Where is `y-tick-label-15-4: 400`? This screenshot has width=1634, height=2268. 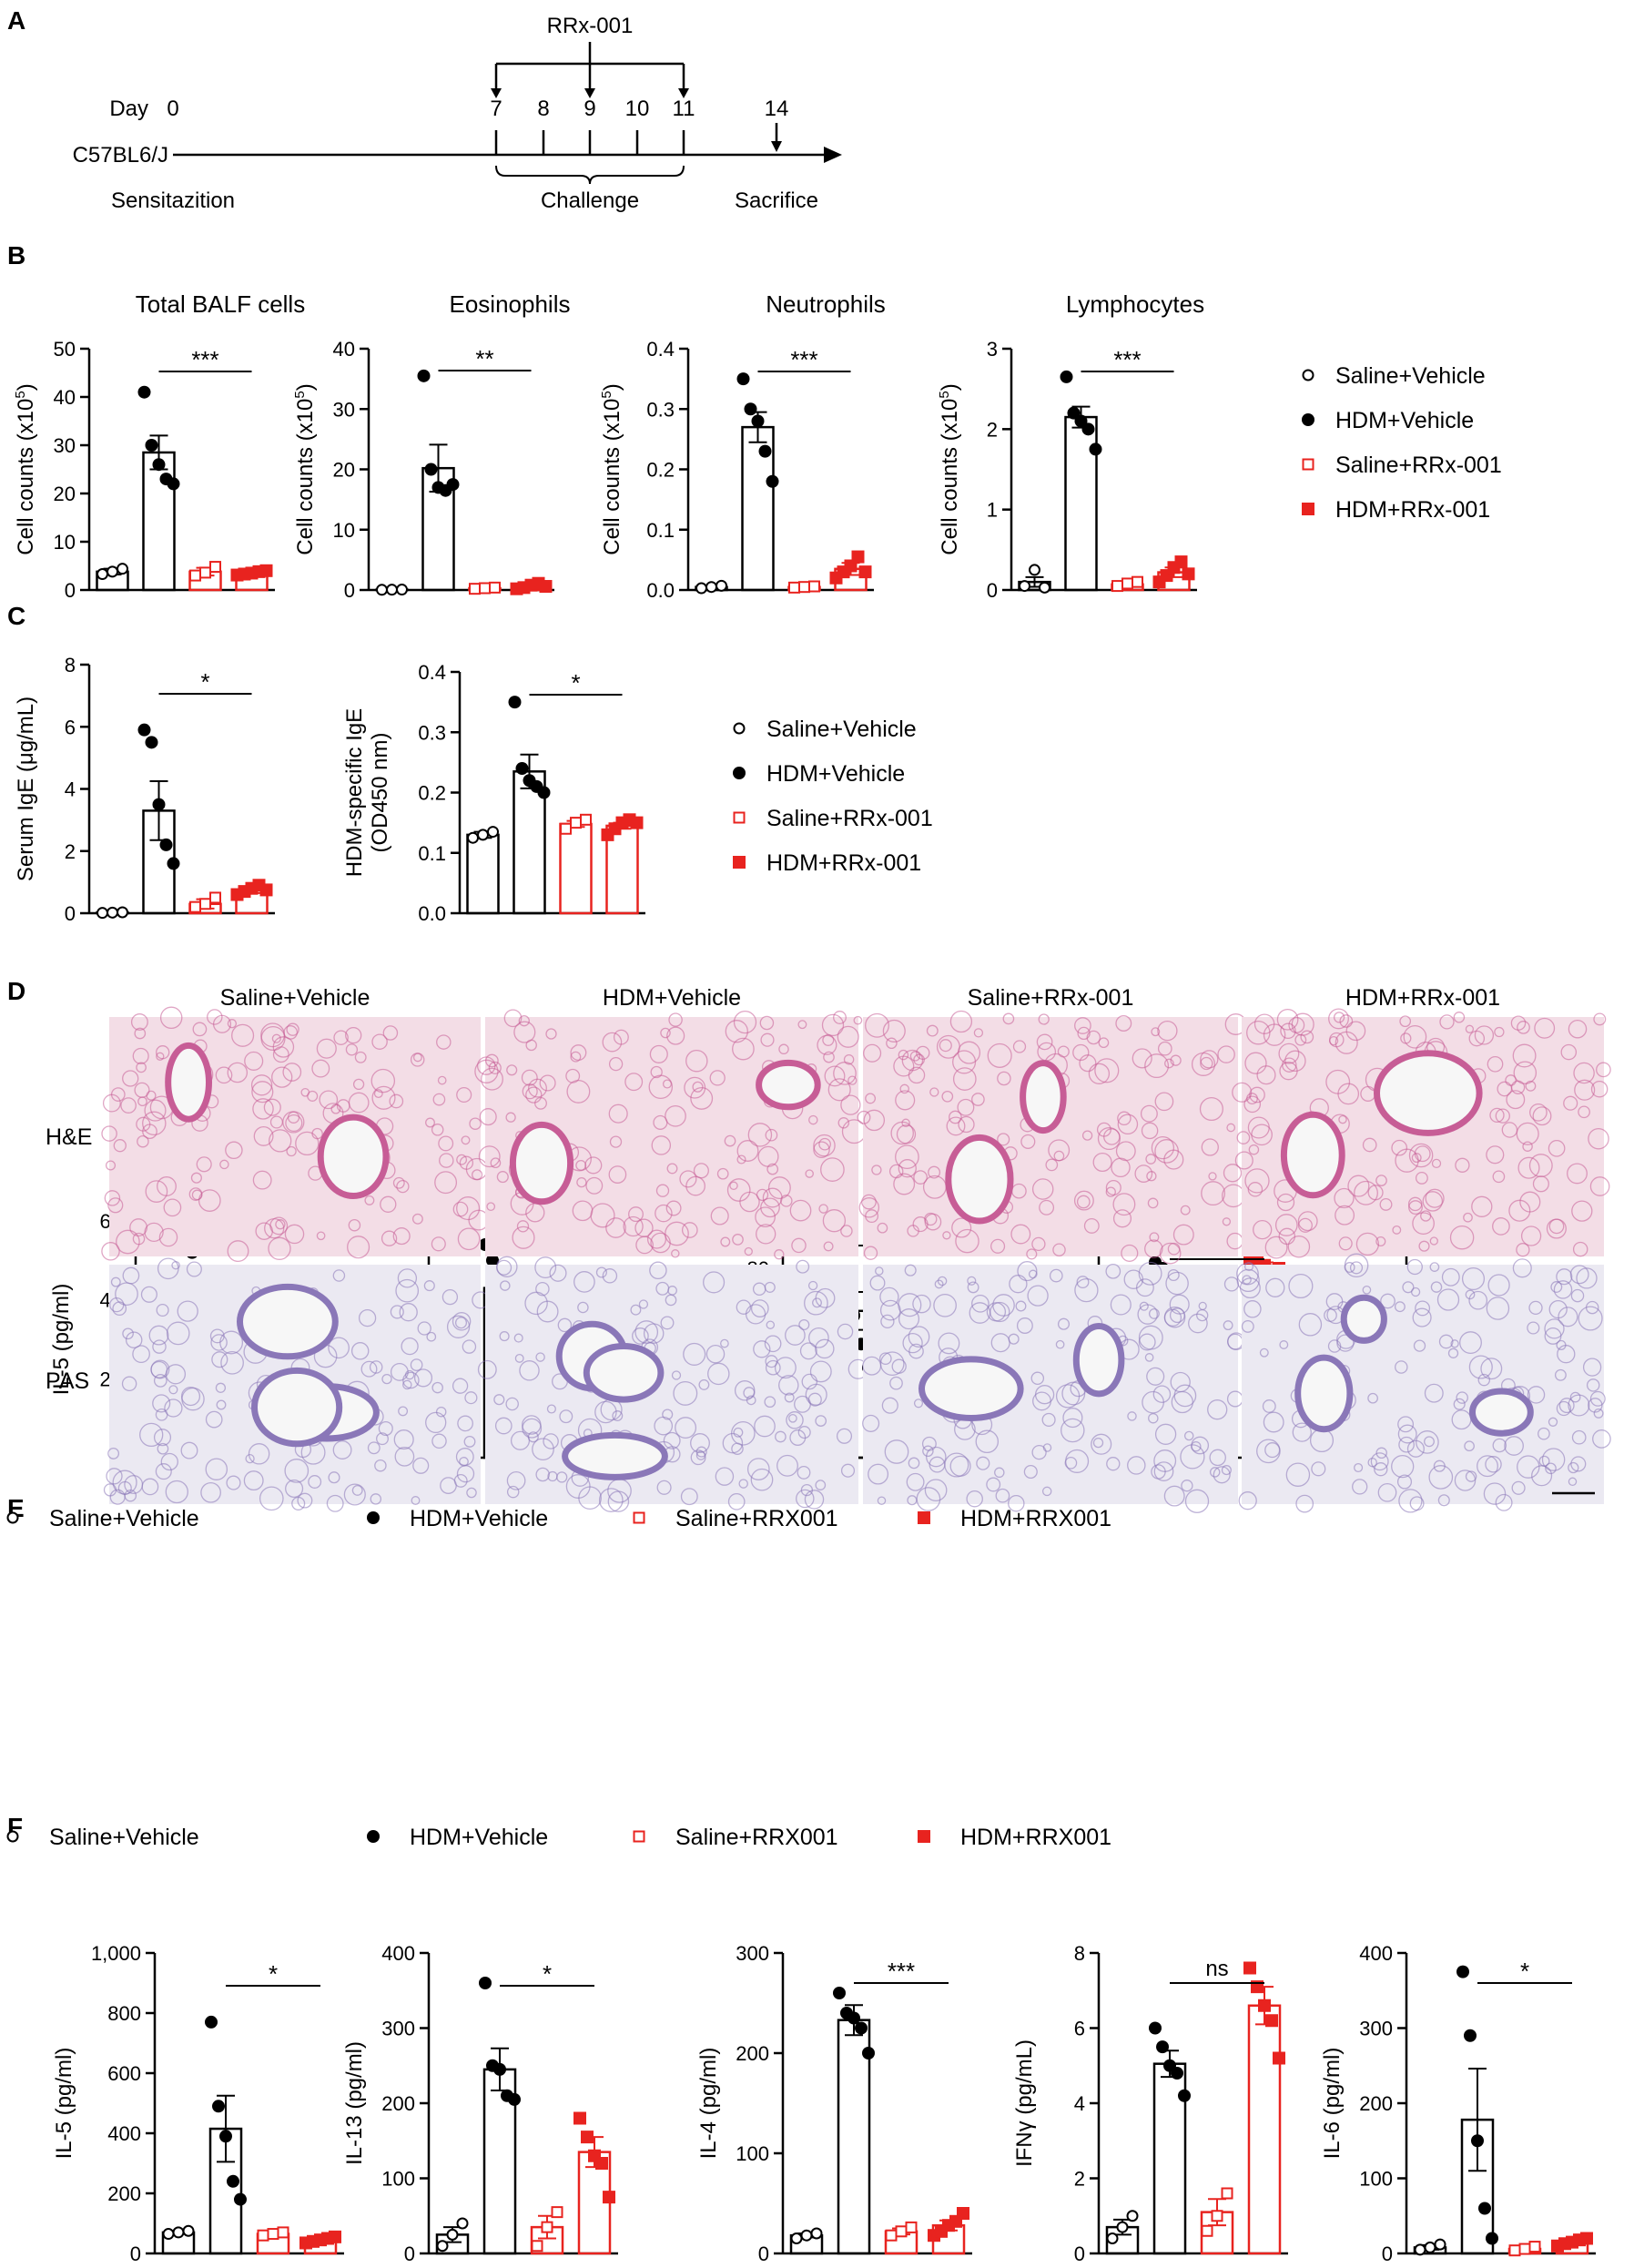 y-tick-label-15-4: 400 is located at coordinates (1376, 1953).